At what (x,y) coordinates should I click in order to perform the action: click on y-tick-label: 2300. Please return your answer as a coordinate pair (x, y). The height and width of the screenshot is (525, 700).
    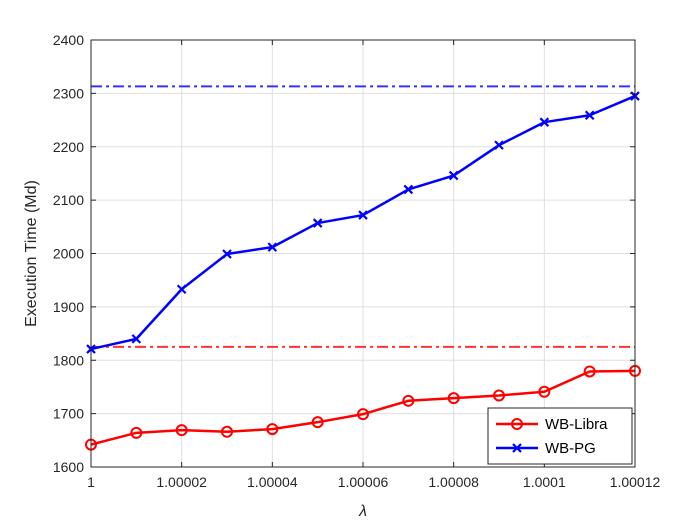
    Looking at the image, I should click on (68, 93).